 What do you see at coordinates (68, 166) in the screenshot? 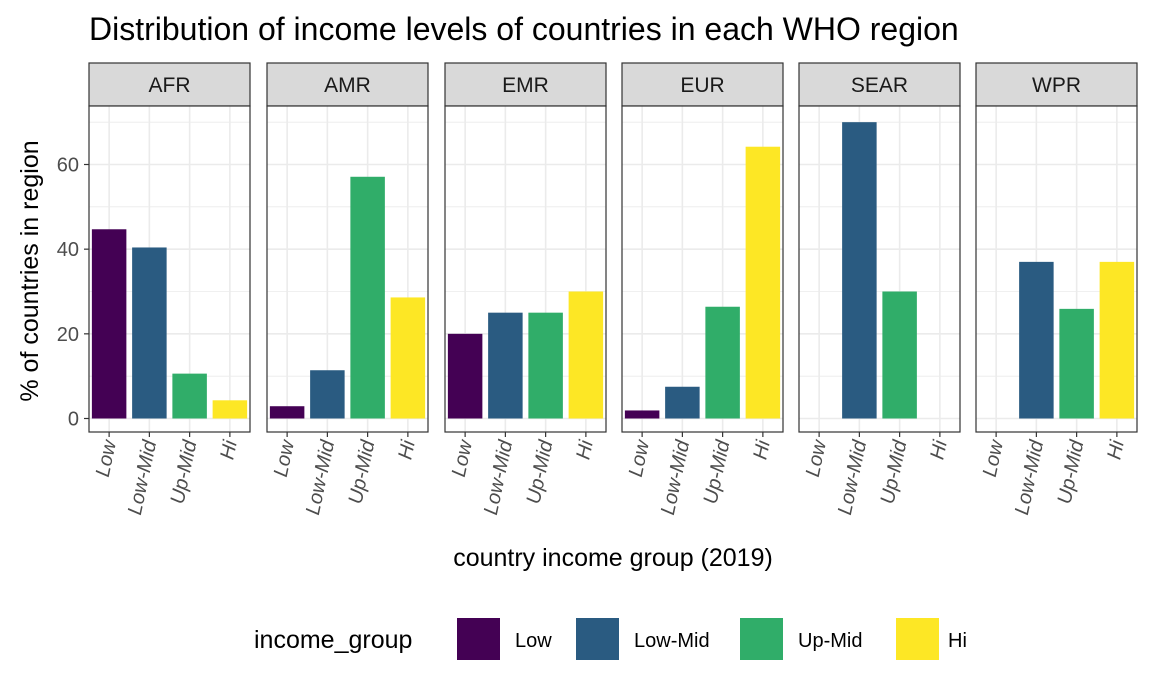
I see `y-tick-label: 60` at bounding box center [68, 166].